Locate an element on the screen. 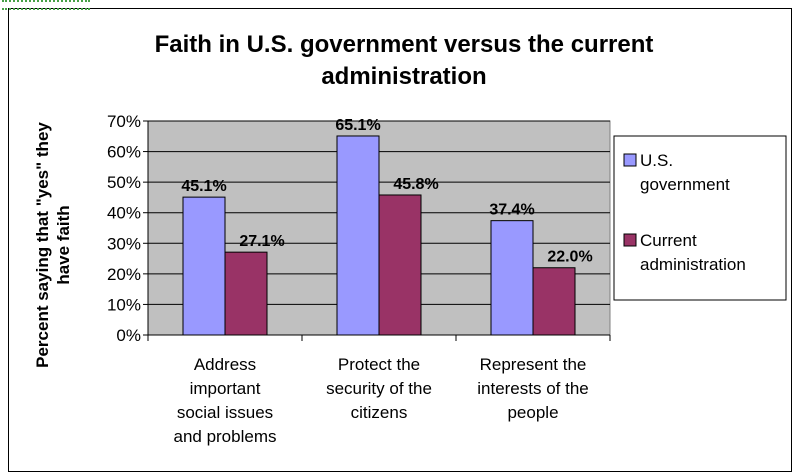  y-tick-label: 0% is located at coordinates (128, 335).